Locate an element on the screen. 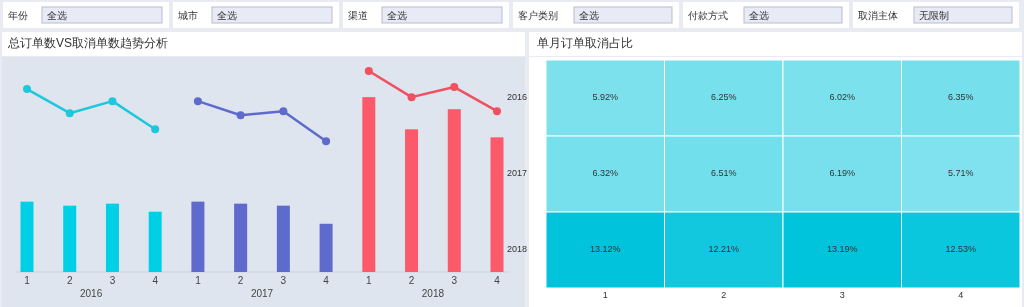 The image size is (1024, 307). text: 付款方式 is located at coordinates (708, 15).